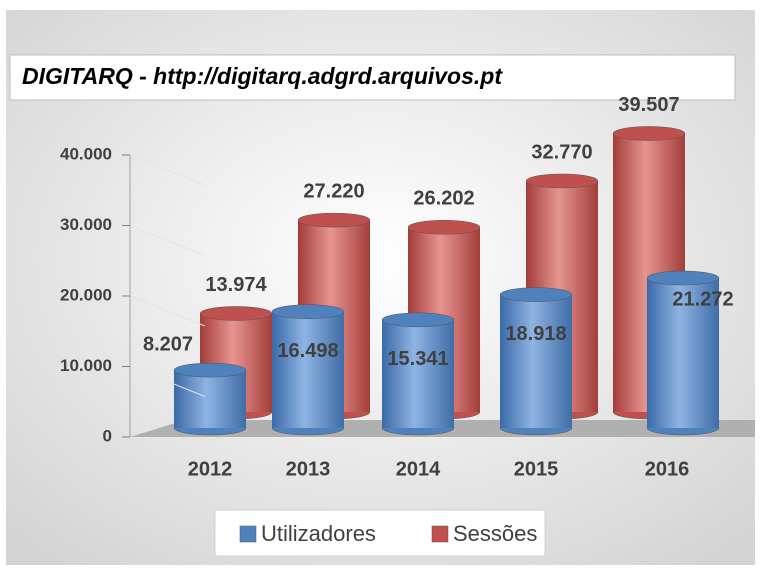 The height and width of the screenshot is (576, 761). I want to click on legend-label: Sessões, so click(495, 533).